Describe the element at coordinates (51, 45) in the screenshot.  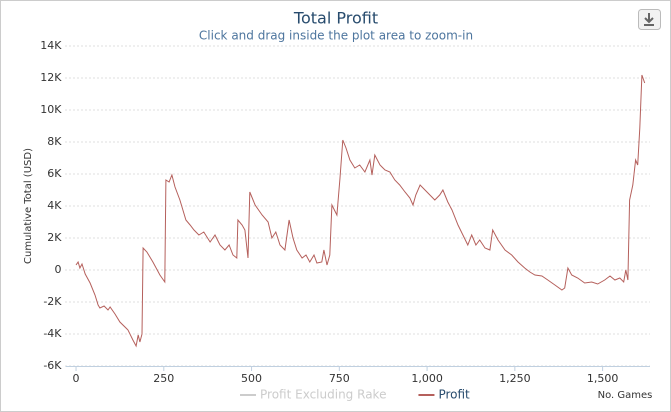
I see `y-tick-label: 14K` at that location.